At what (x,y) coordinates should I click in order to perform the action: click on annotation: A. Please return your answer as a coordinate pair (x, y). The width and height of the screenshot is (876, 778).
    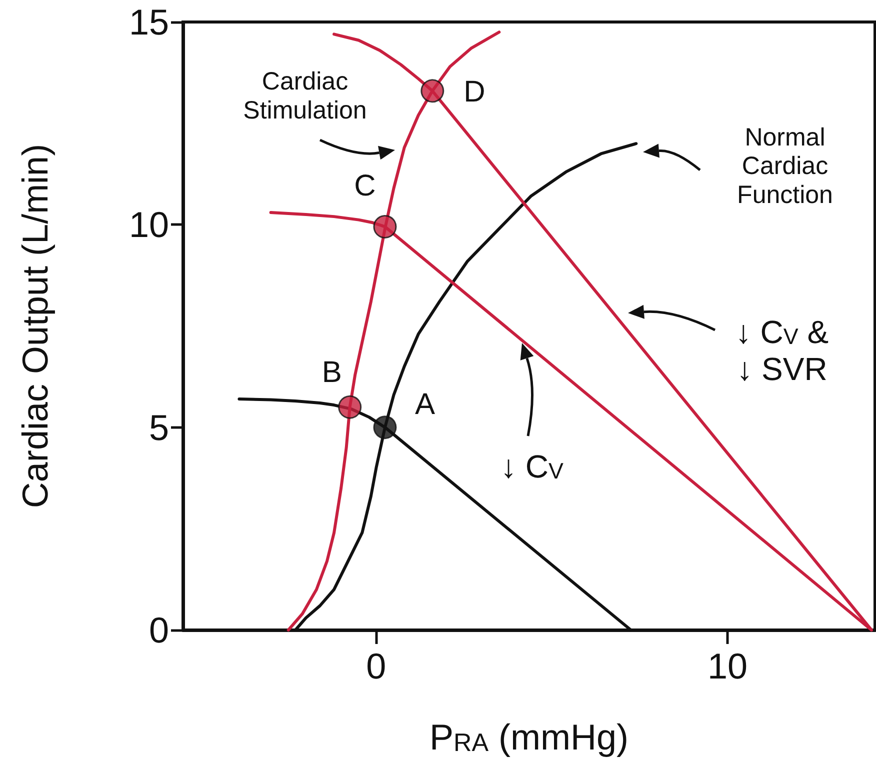
    Looking at the image, I should click on (424, 405).